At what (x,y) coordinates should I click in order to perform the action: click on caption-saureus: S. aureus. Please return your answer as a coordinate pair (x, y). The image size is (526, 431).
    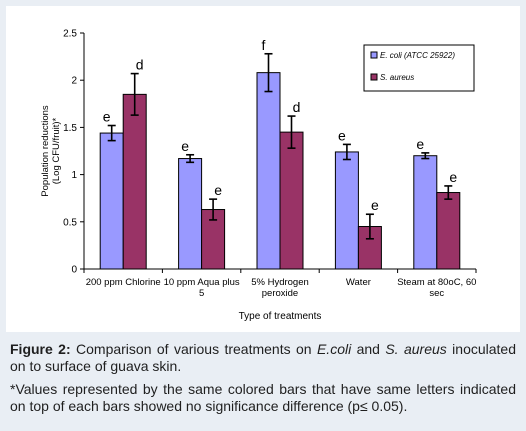
    Looking at the image, I should click on (416, 349).